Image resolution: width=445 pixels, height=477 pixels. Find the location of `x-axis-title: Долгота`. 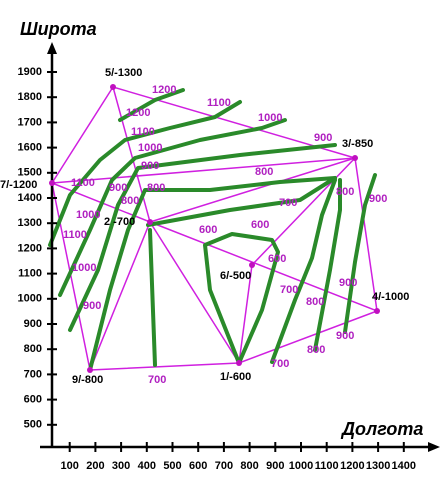

x-axis-title: Долгота is located at coordinates (381, 429).